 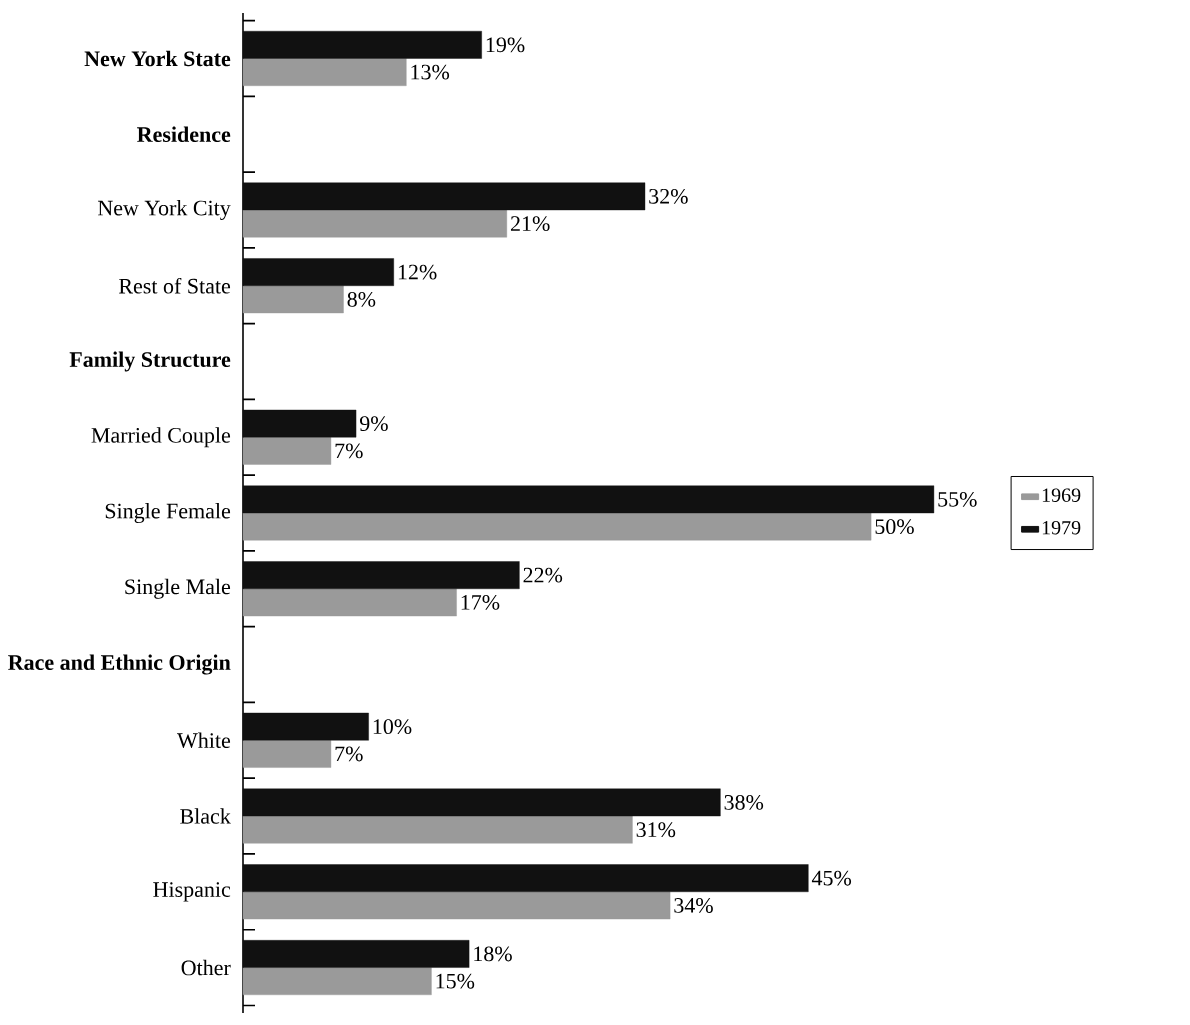 What do you see at coordinates (205, 816) in the screenshot?
I see `y-tick-label: Black` at bounding box center [205, 816].